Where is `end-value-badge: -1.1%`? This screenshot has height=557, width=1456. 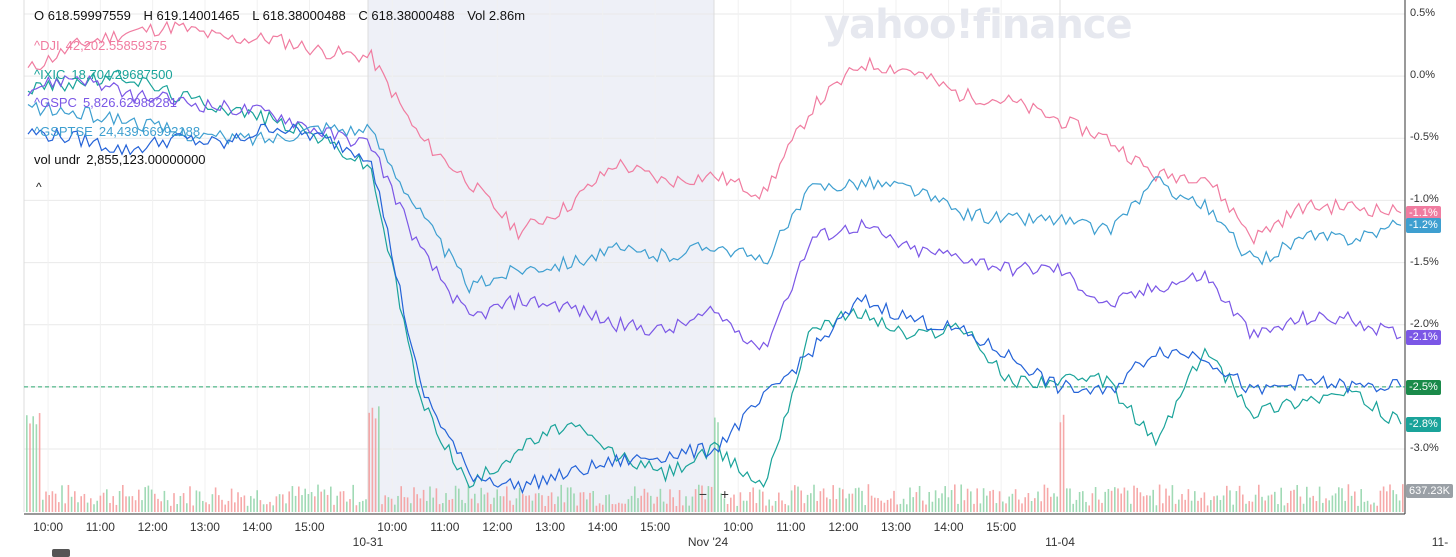
end-value-badge: -1.1% is located at coordinates (1423, 213).